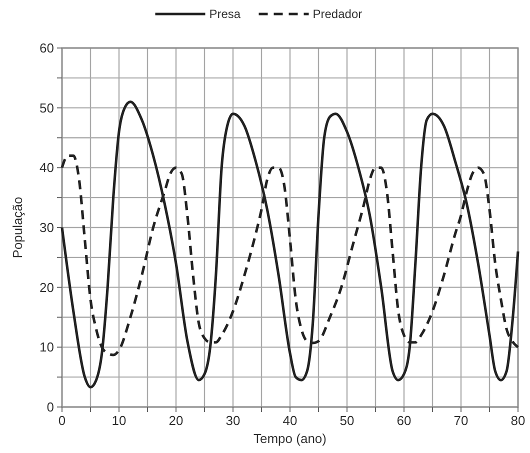 The height and width of the screenshot is (453, 530). What do you see at coordinates (47, 287) in the screenshot?
I see `y-tick-label: 20` at bounding box center [47, 287].